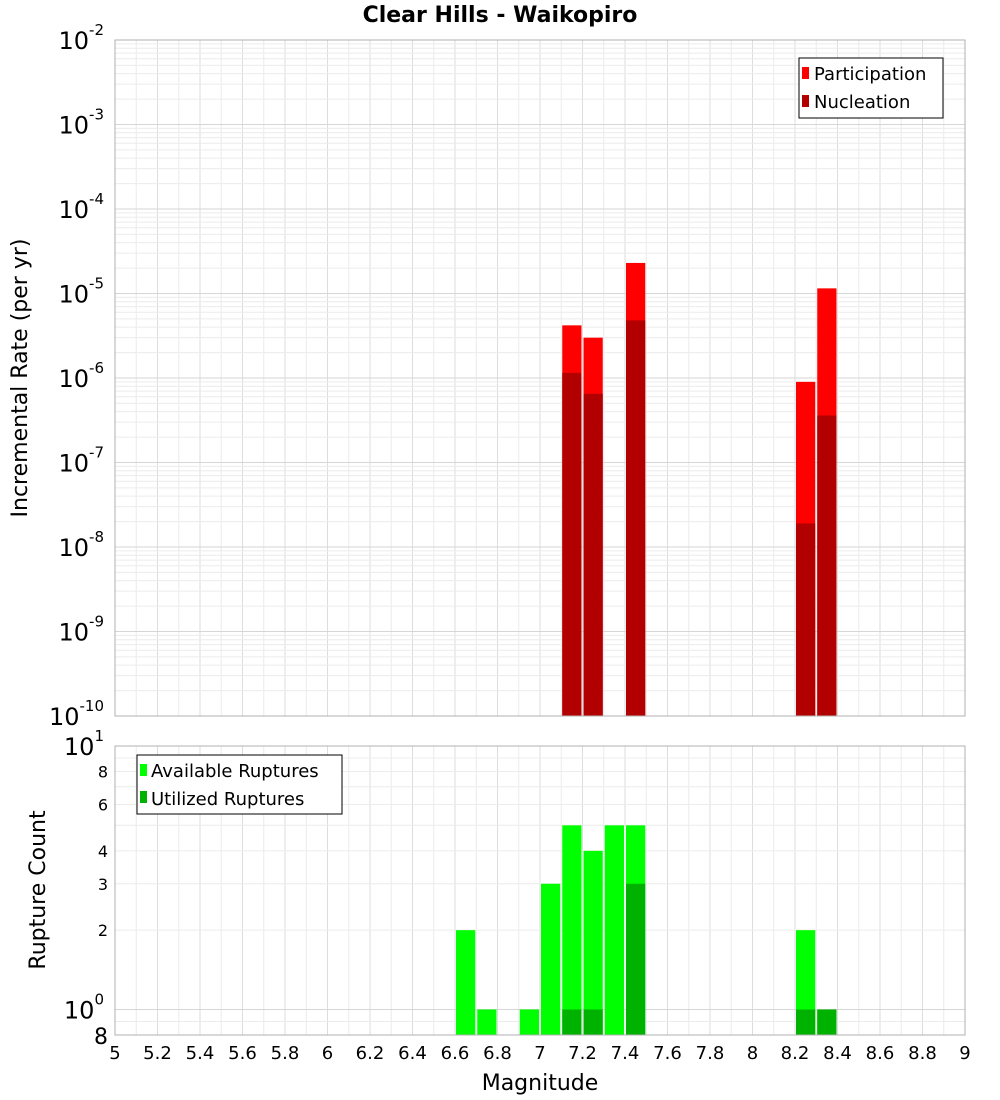 The height and width of the screenshot is (1100, 1000). I want to click on magnitude-x-tick-label: 7.8, so click(710, 1053).